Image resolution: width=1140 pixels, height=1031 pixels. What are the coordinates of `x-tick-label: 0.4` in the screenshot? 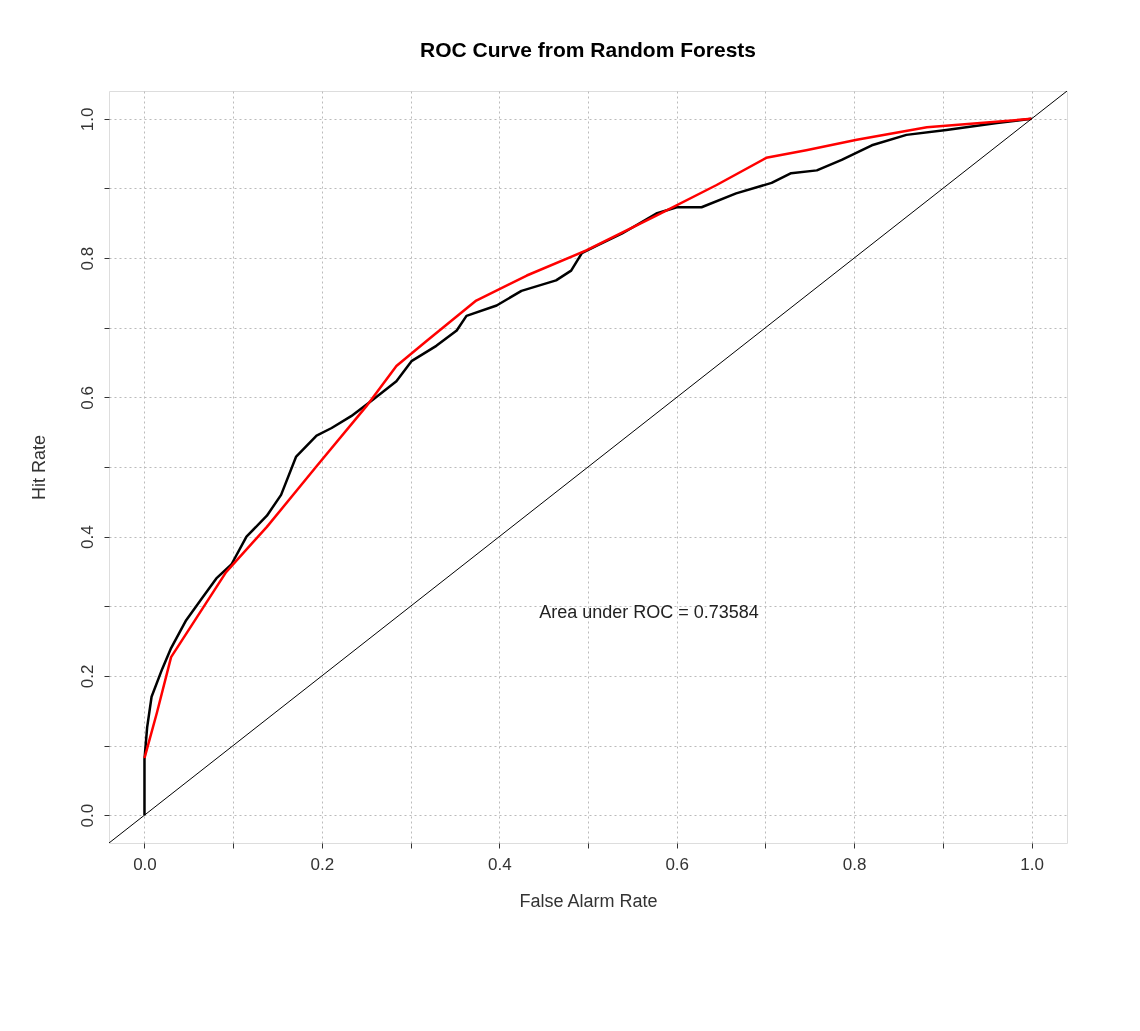 It's located at (499, 864).